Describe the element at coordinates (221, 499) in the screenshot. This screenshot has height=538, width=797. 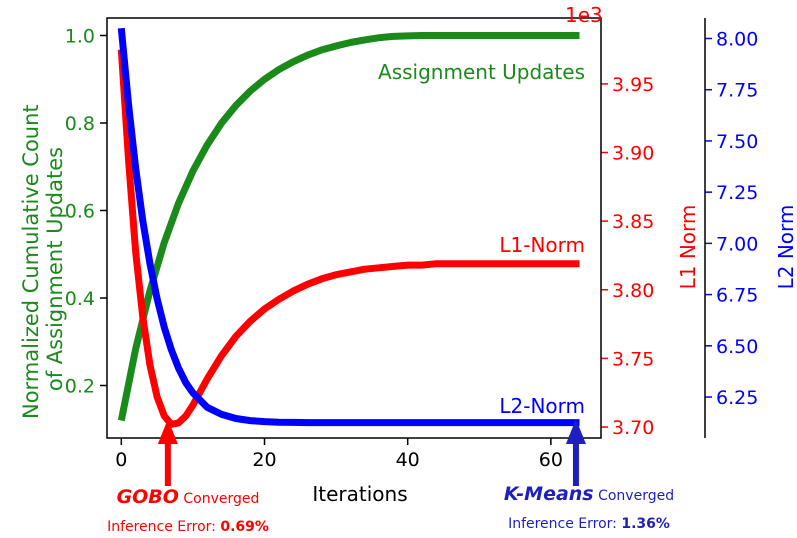
I see `gobo-status: Converged` at that location.